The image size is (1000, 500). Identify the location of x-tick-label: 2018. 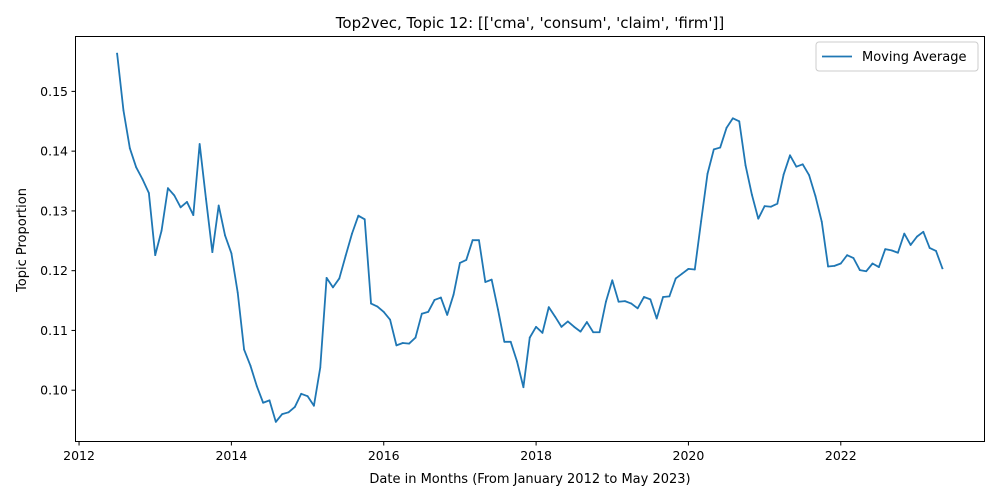
(536, 455).